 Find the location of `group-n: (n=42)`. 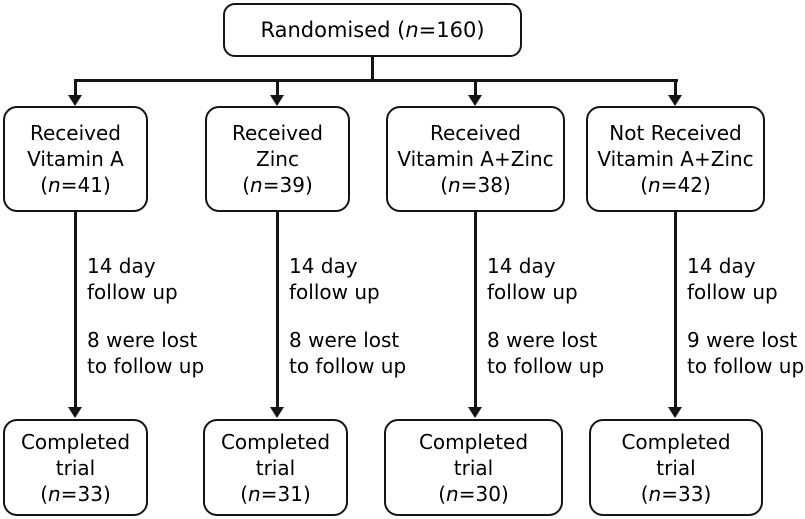

group-n: (n=42) is located at coordinates (675, 185).